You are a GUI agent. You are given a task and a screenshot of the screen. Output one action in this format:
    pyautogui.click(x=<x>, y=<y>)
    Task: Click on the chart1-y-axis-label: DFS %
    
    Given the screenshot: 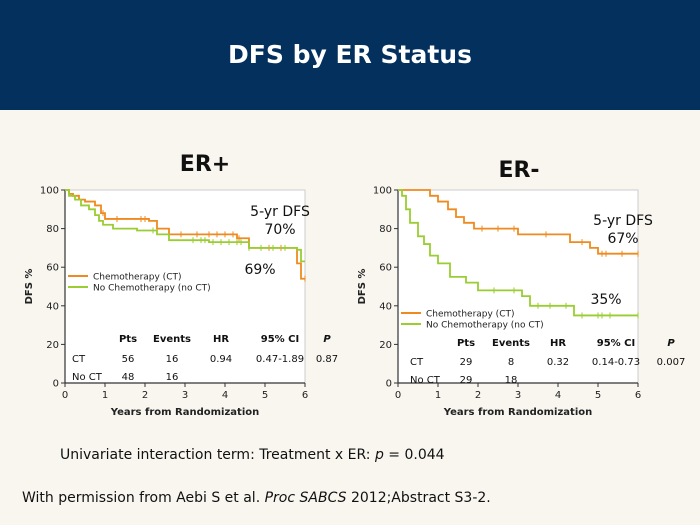 What is the action you would take?
    pyautogui.click(x=29, y=287)
    